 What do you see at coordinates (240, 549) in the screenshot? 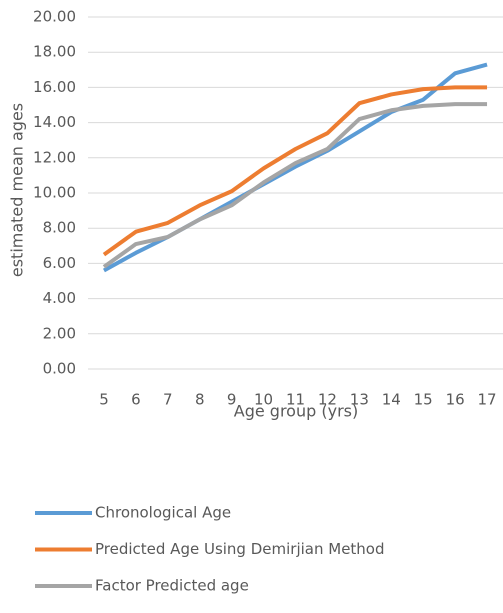
I see `legend-label: Predicted Age Using Demirjian Method` at bounding box center [240, 549].